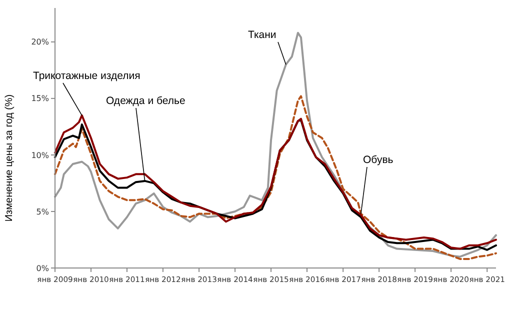 The image size is (520, 332). I want to click on y-tick-label: 15%, so click(40, 99).